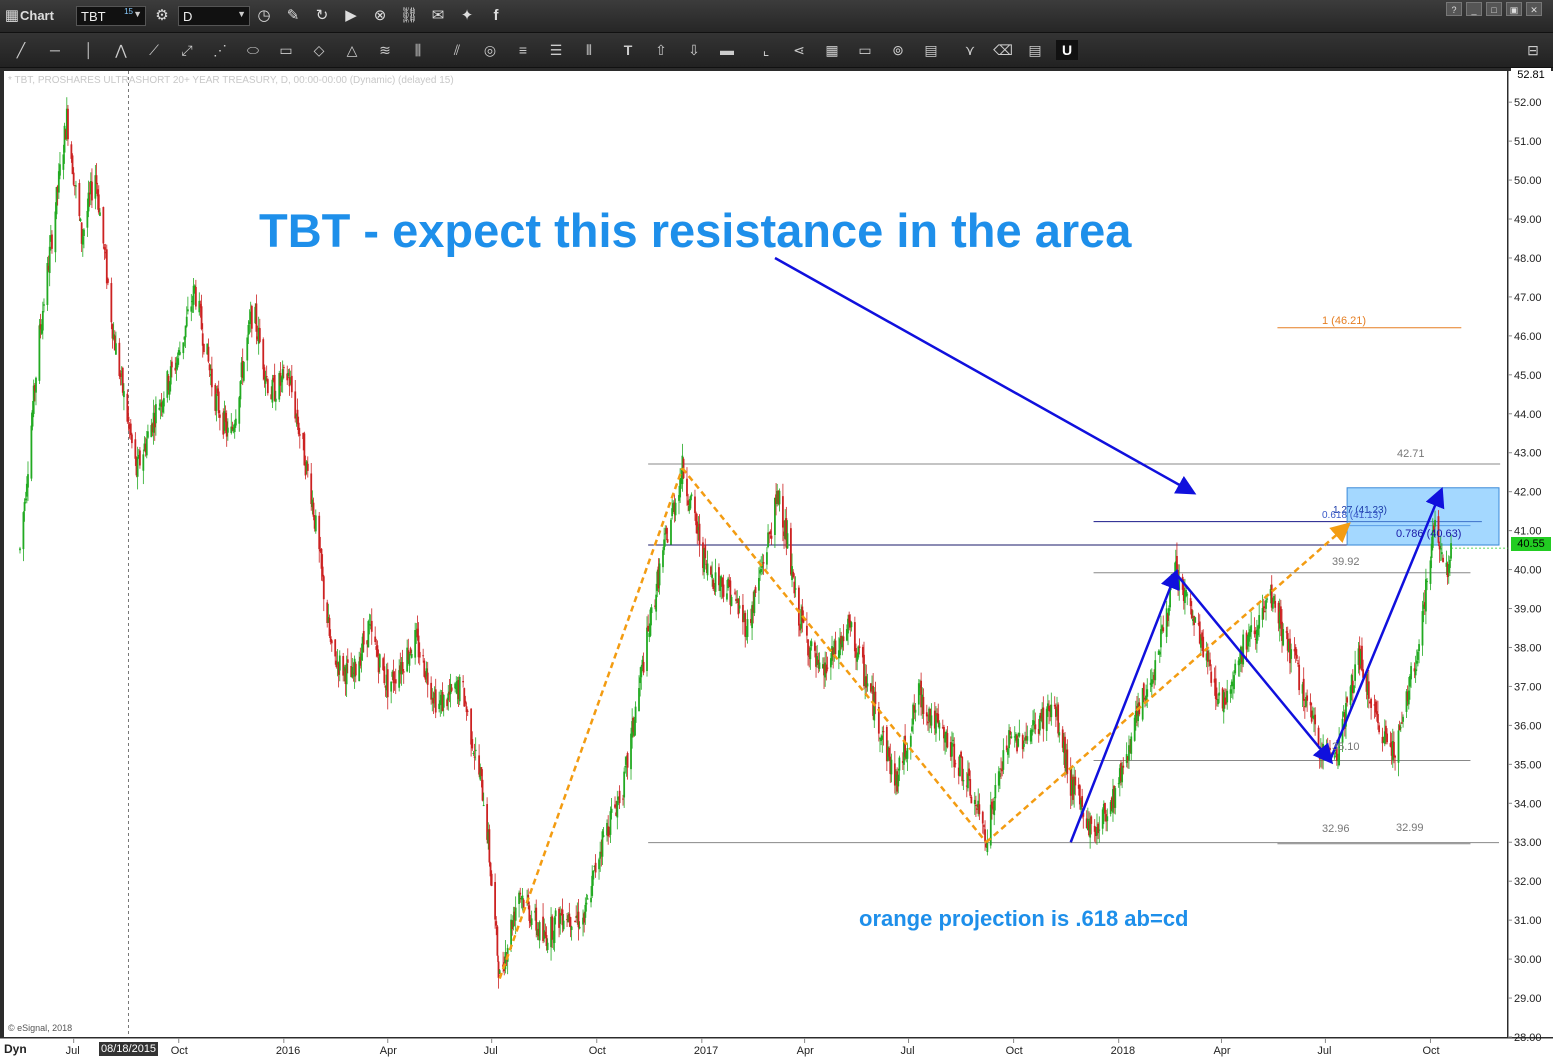  Describe the element at coordinates (380, 15) in the screenshot. I see `alert-icon: ⊗` at that location.